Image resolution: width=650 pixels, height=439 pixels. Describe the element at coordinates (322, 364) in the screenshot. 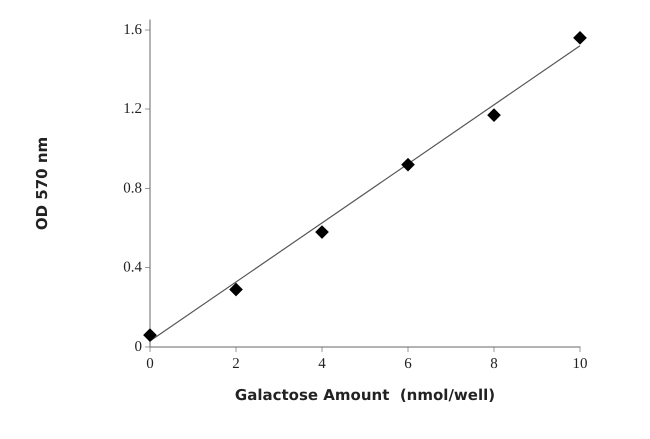

I see `x-tick-label: 4` at that location.